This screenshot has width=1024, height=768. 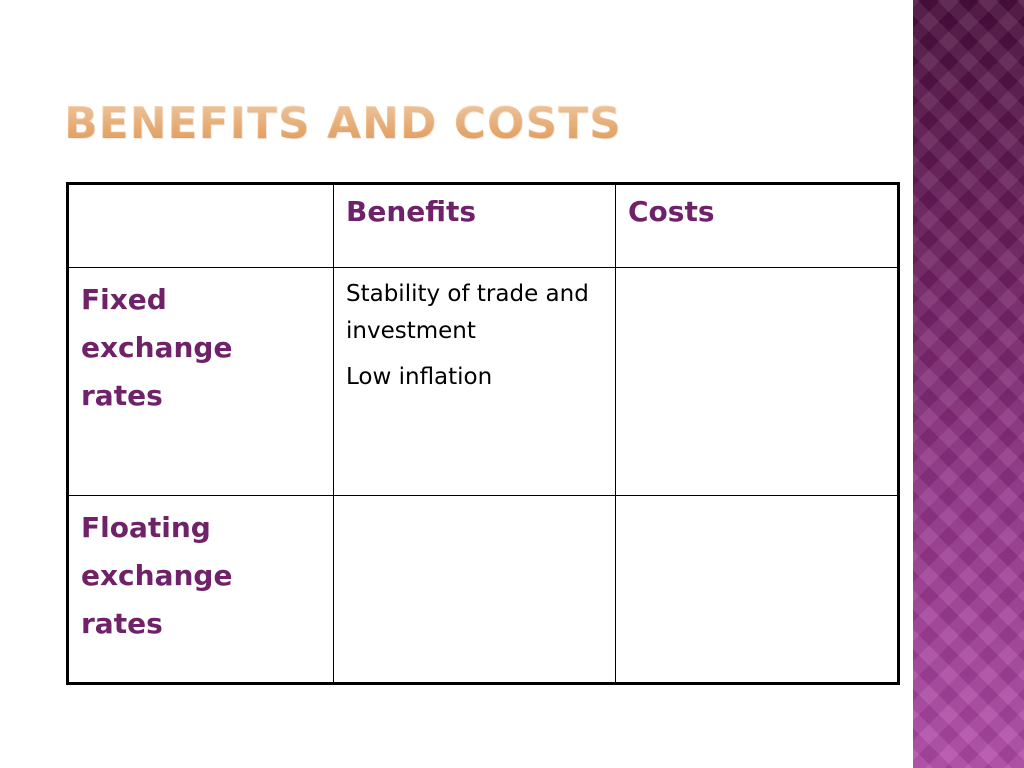 What do you see at coordinates (157, 575) in the screenshot?
I see `row-label-floating: Floating exchange rates` at bounding box center [157, 575].